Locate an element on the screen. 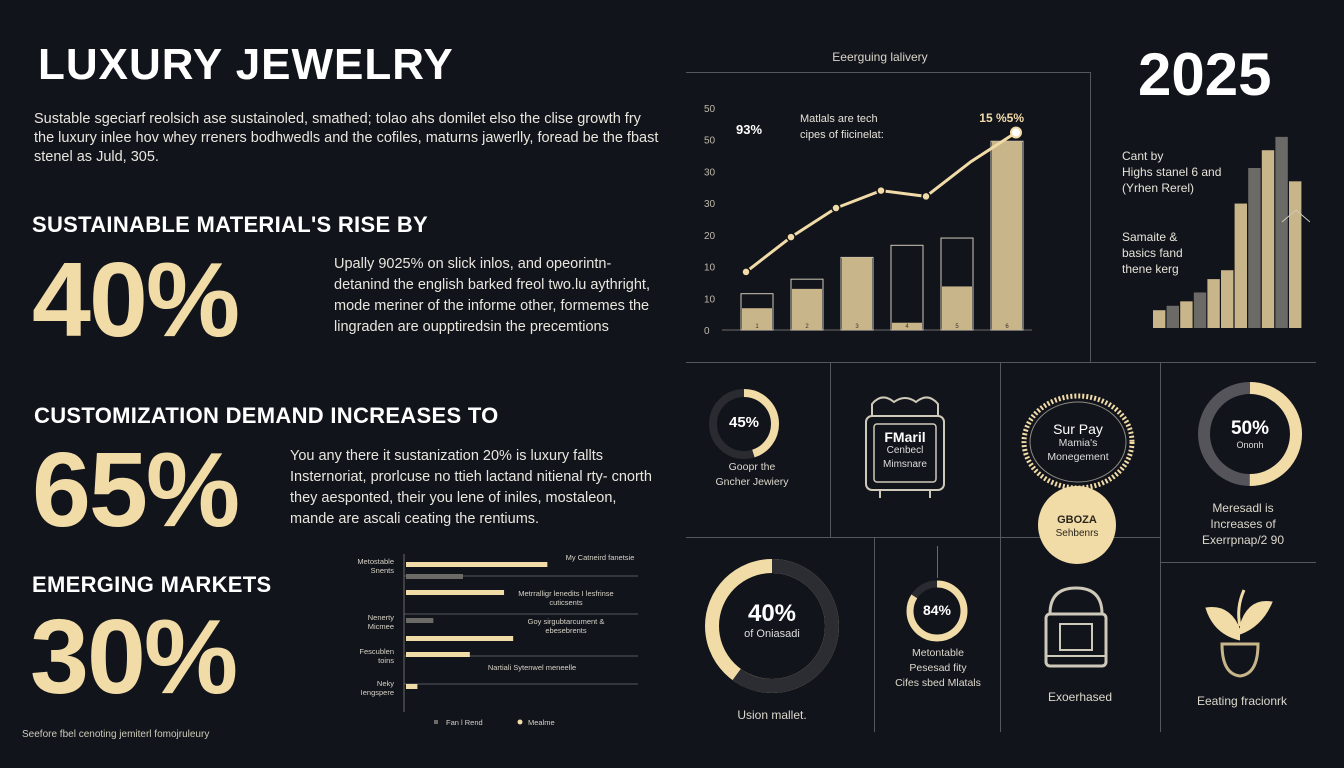 The height and width of the screenshot is (768, 1344). stat-customization: 65% is located at coordinates (136, 490).